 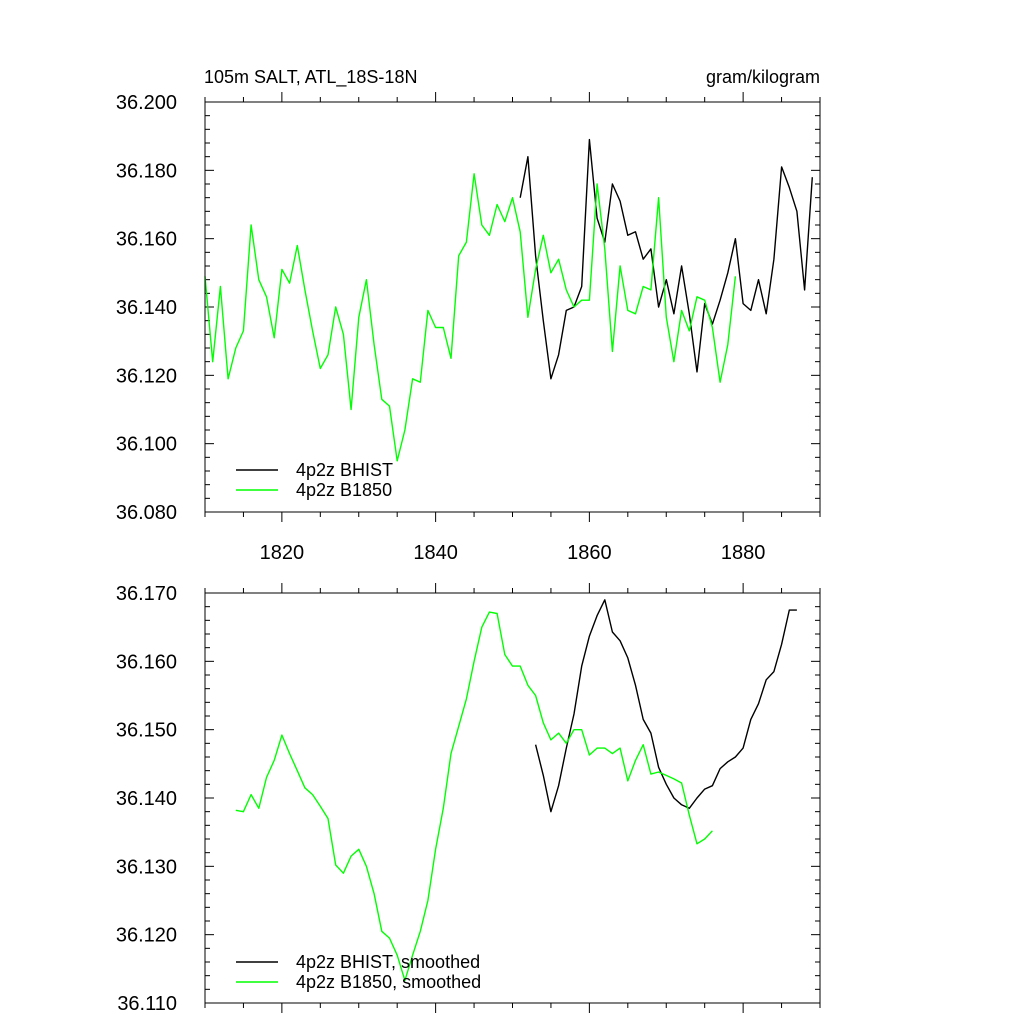 I want to click on top-panel-title: 105m SALT, ATL_18S-18N, so click(x=310, y=77).